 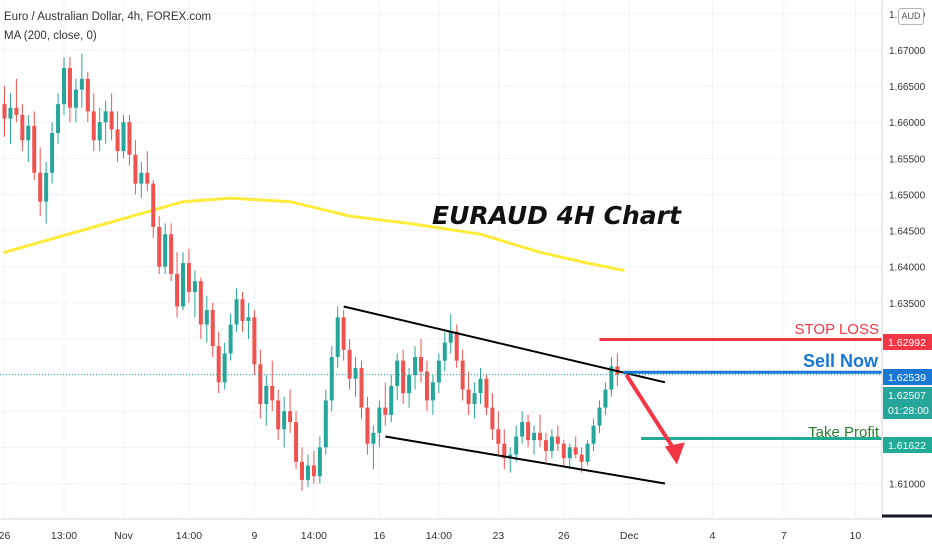 What do you see at coordinates (50, 36) in the screenshot?
I see `indicator-label: MA (200, close, 0)` at bounding box center [50, 36].